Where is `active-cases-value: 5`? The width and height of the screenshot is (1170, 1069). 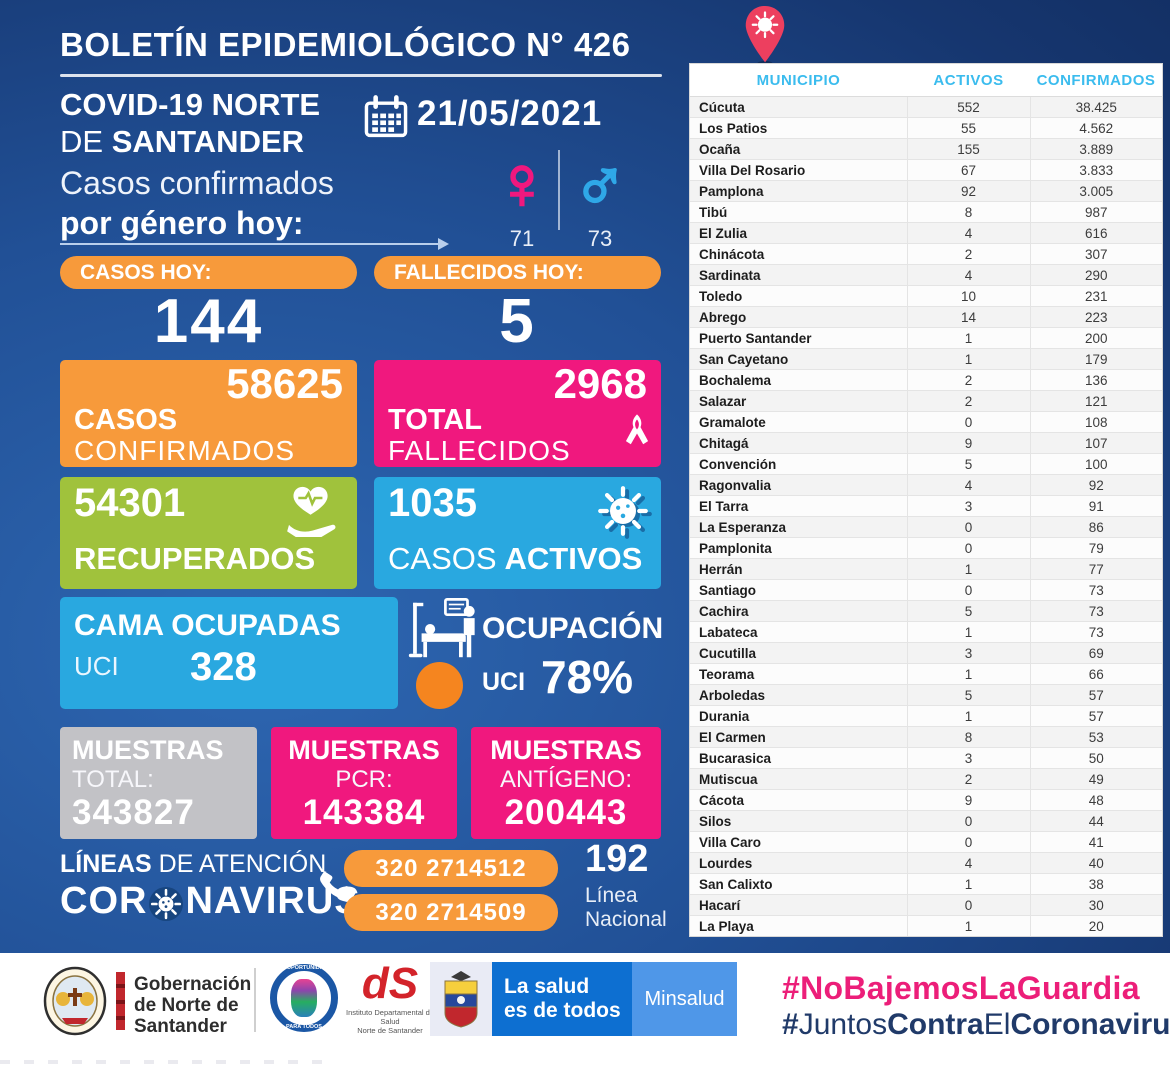
active-cases-value: 5 is located at coordinates (968, 611).